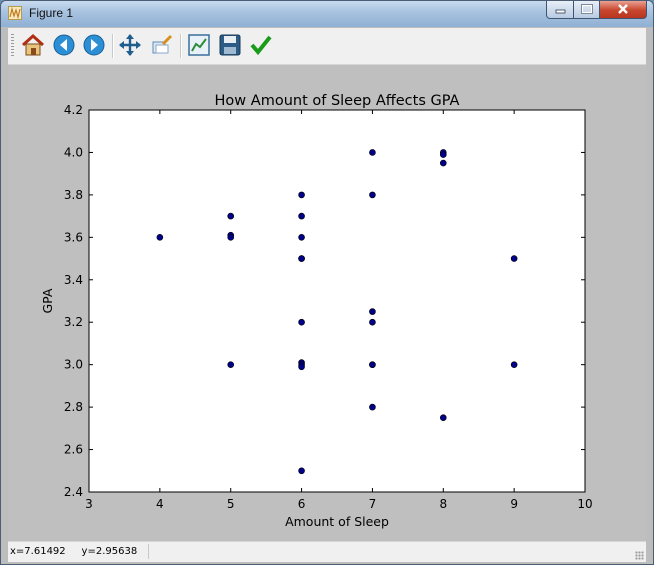 The height and width of the screenshot is (565, 654). What do you see at coordinates (337, 101) in the screenshot?
I see `chart-title: How Amount of Sleep Affects GPA` at bounding box center [337, 101].